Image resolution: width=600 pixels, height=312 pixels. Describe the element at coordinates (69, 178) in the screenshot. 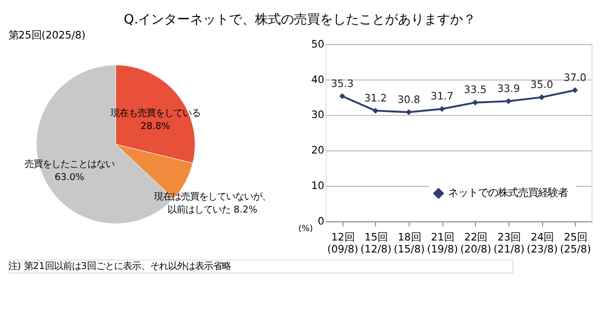

I see `data-label: 63.0%` at that location.